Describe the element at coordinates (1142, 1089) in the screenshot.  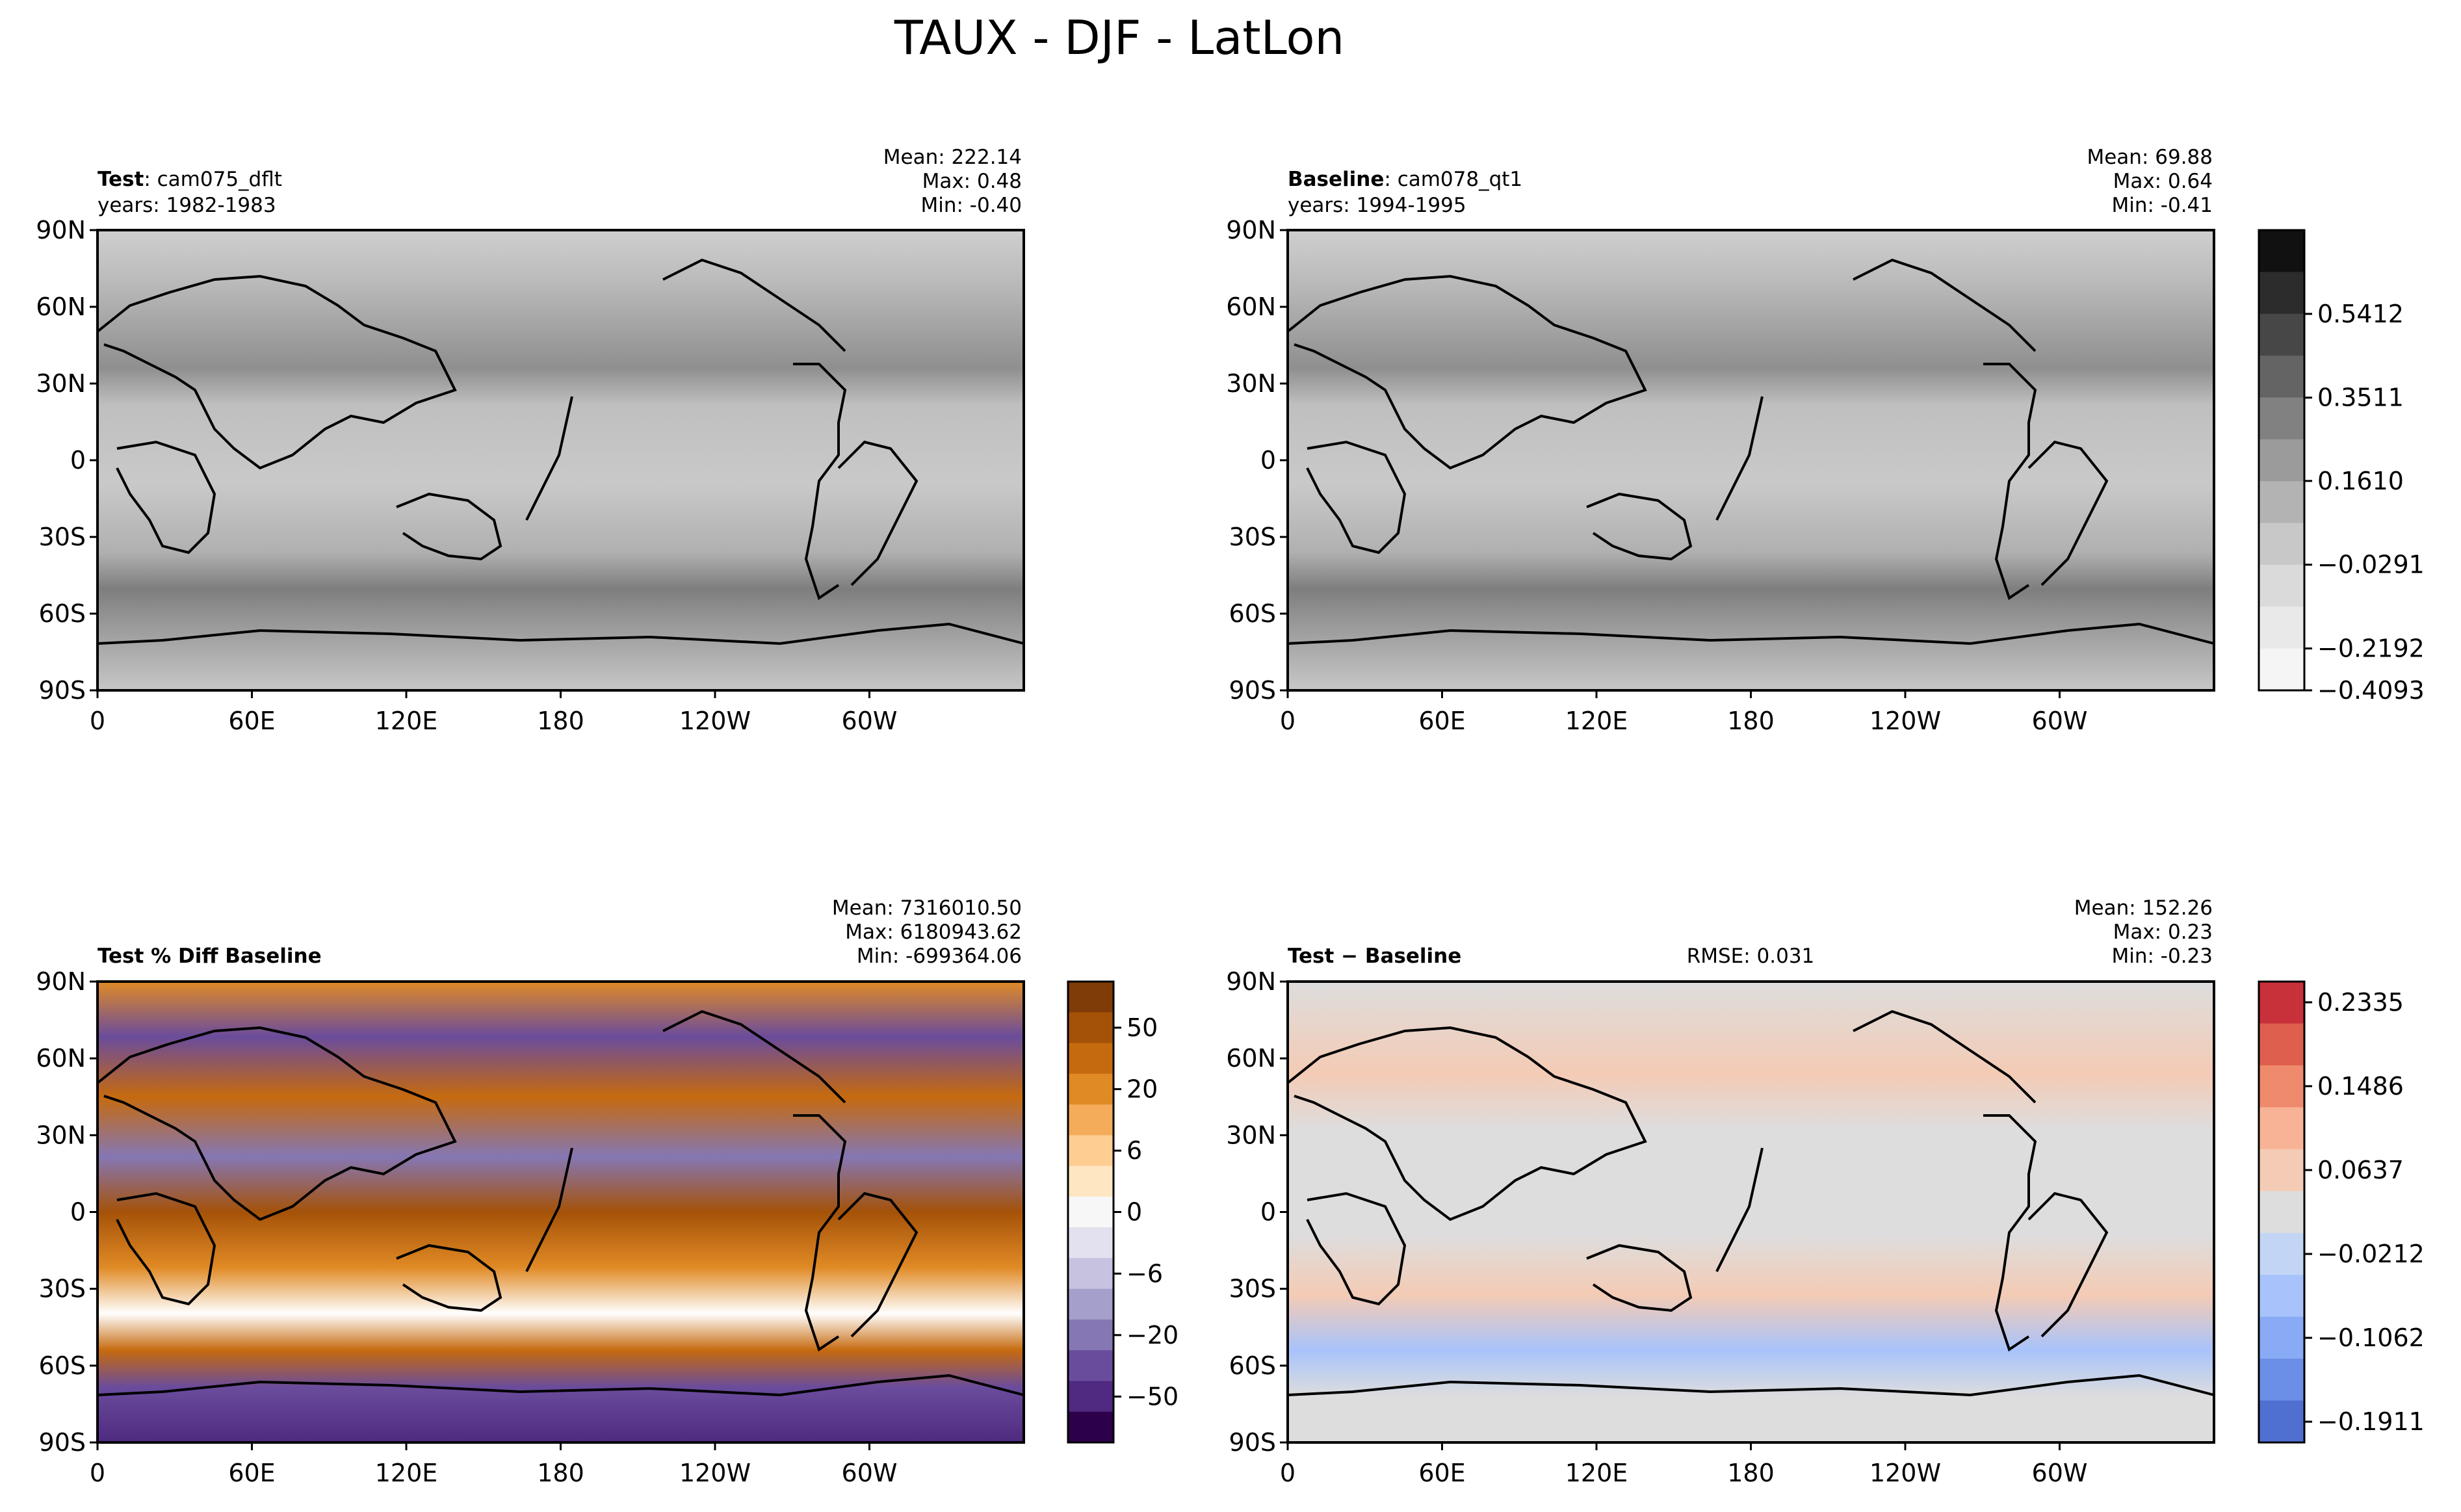
I see `colorbar-tick-label: 20` at that location.